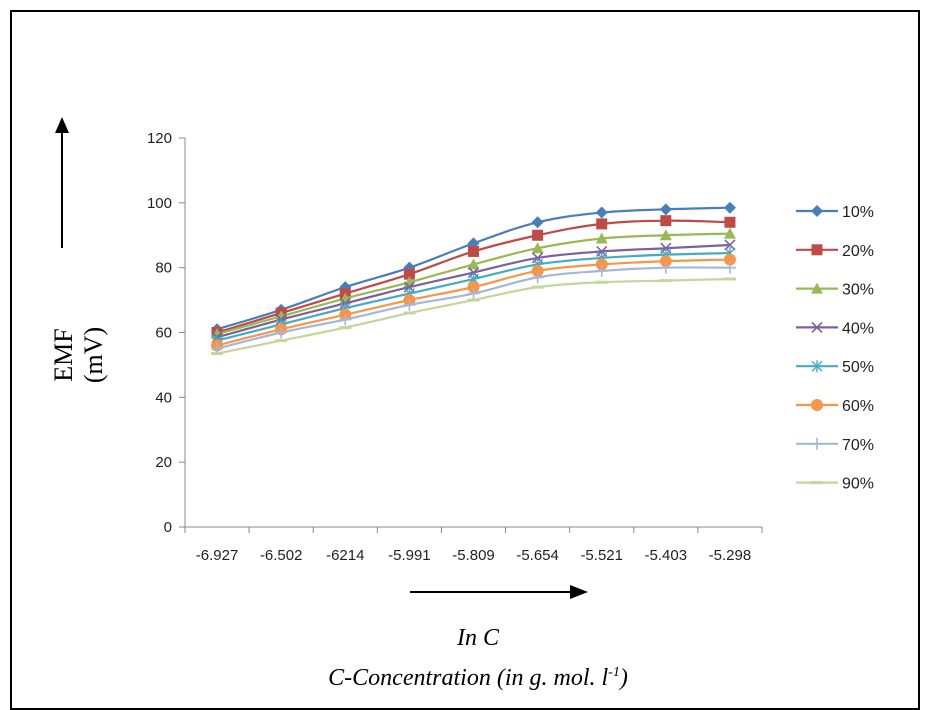 The height and width of the screenshot is (710, 925). Describe the element at coordinates (473, 316) in the screenshot. I see `series-90pct` at that location.